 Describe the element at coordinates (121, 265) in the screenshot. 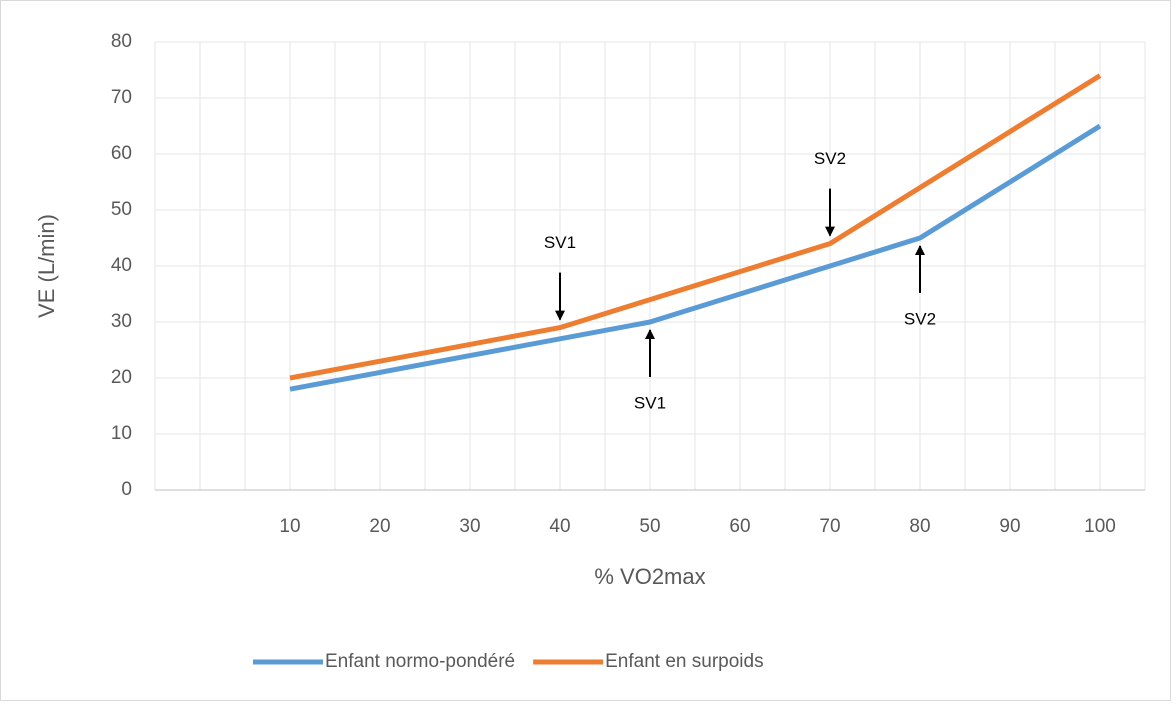

I see `y-tick-label: 40` at that location.